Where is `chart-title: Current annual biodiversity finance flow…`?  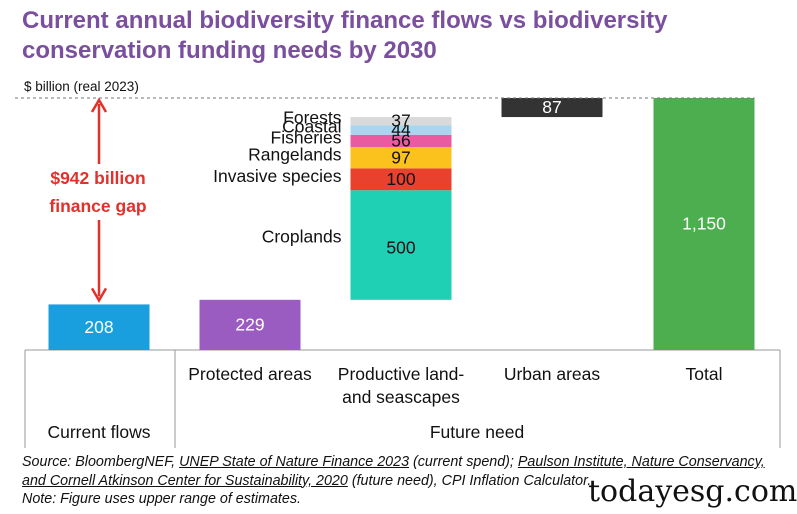 chart-title: Current annual biodiversity finance flow… is located at coordinates (345, 35).